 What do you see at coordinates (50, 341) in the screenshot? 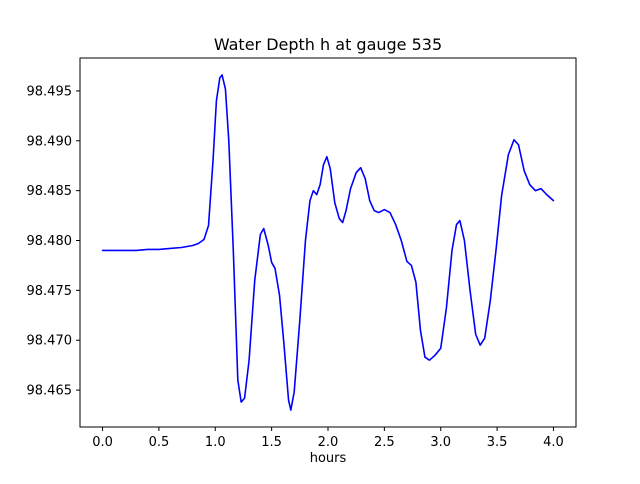
I see `y-tick-label: 98.470` at bounding box center [50, 341].